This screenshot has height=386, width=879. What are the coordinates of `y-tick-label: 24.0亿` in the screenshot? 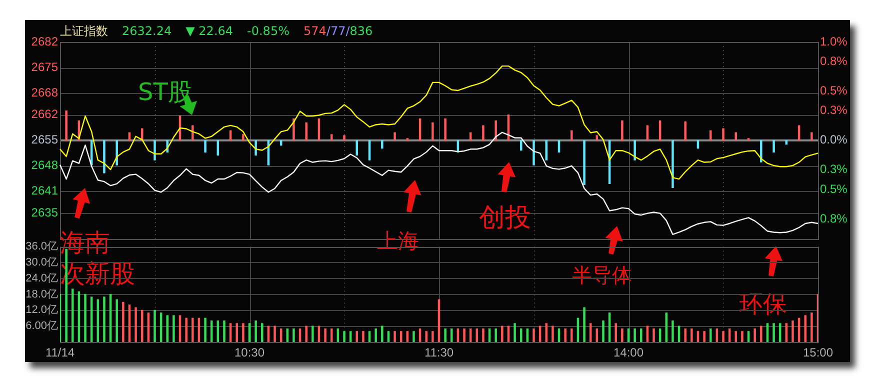 It's located at (42, 278).